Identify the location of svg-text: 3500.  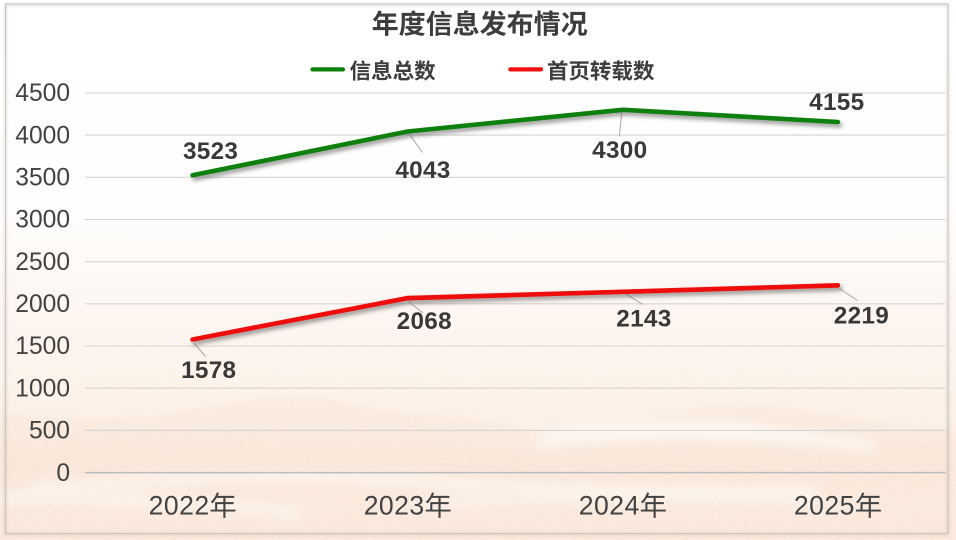
(42, 178).